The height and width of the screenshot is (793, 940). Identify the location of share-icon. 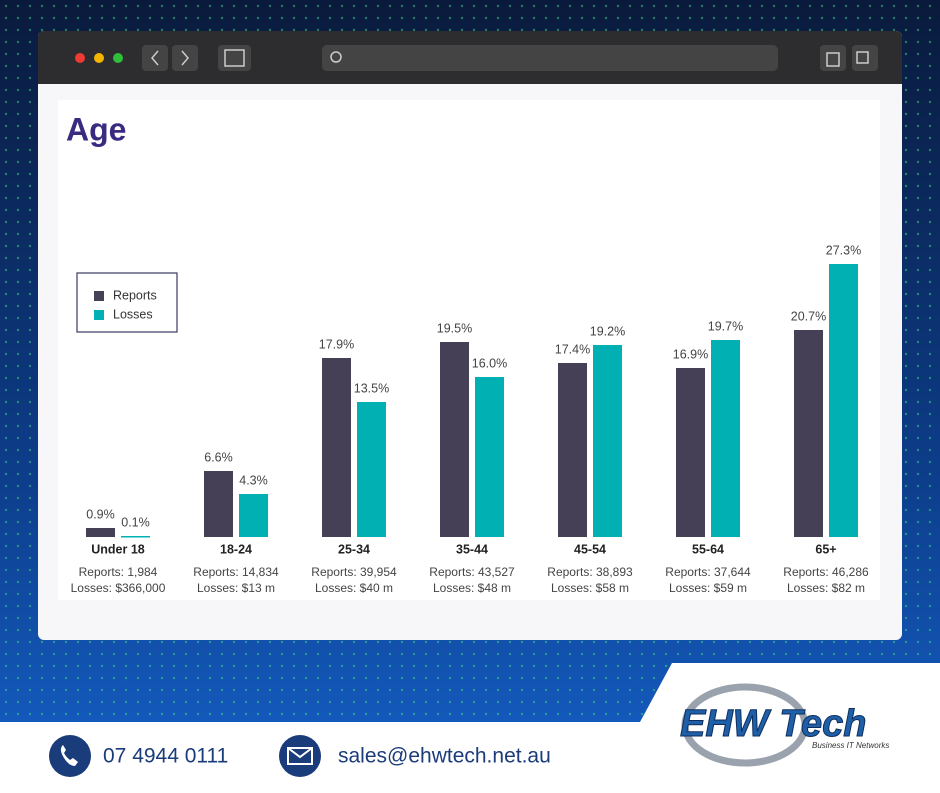
(833, 59).